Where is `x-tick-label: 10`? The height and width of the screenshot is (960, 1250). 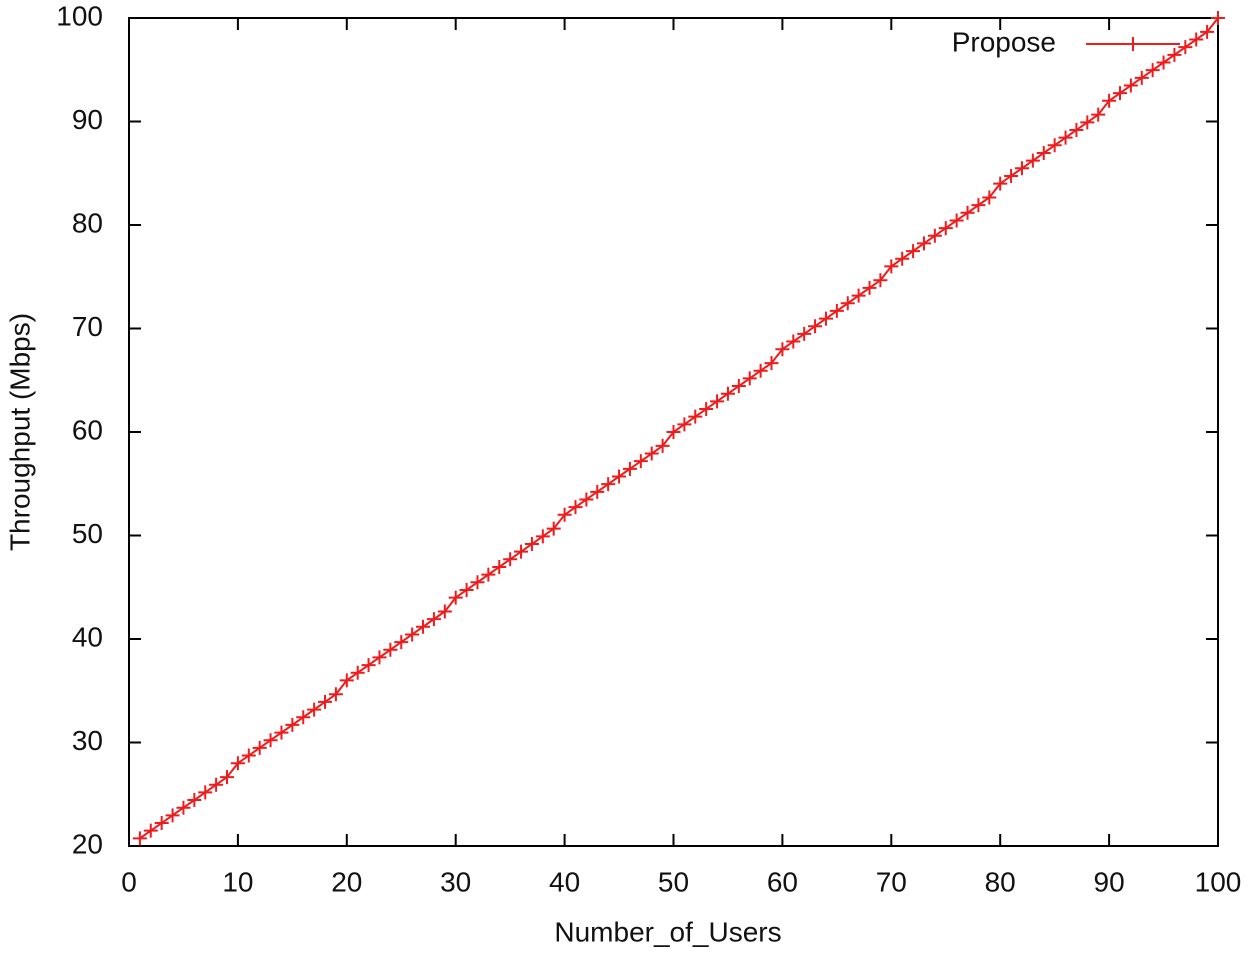 x-tick-label: 10 is located at coordinates (237, 881).